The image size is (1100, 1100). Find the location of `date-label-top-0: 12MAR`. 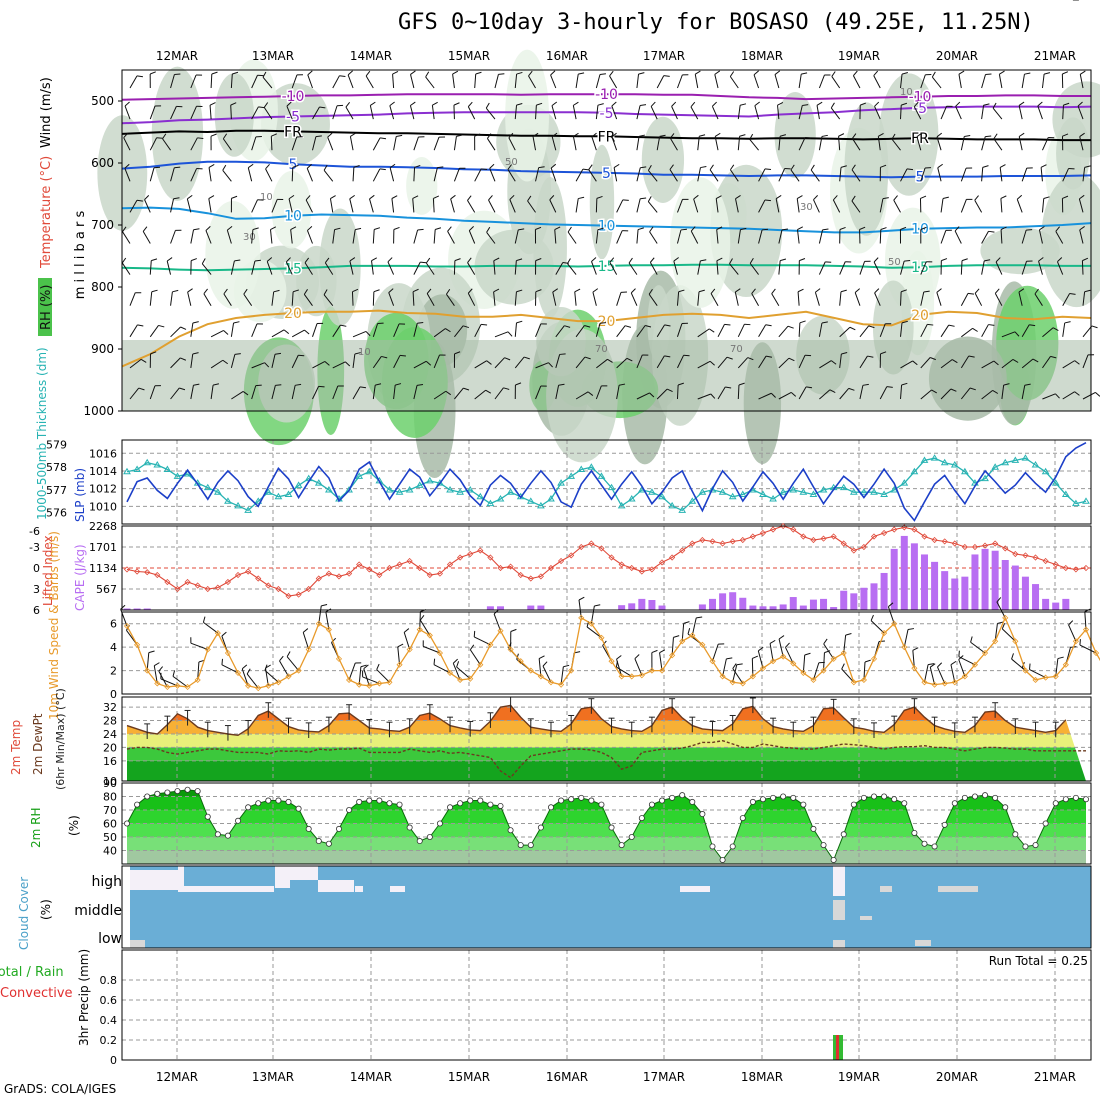

date-label-top-0: 12MAR is located at coordinates (177, 56).